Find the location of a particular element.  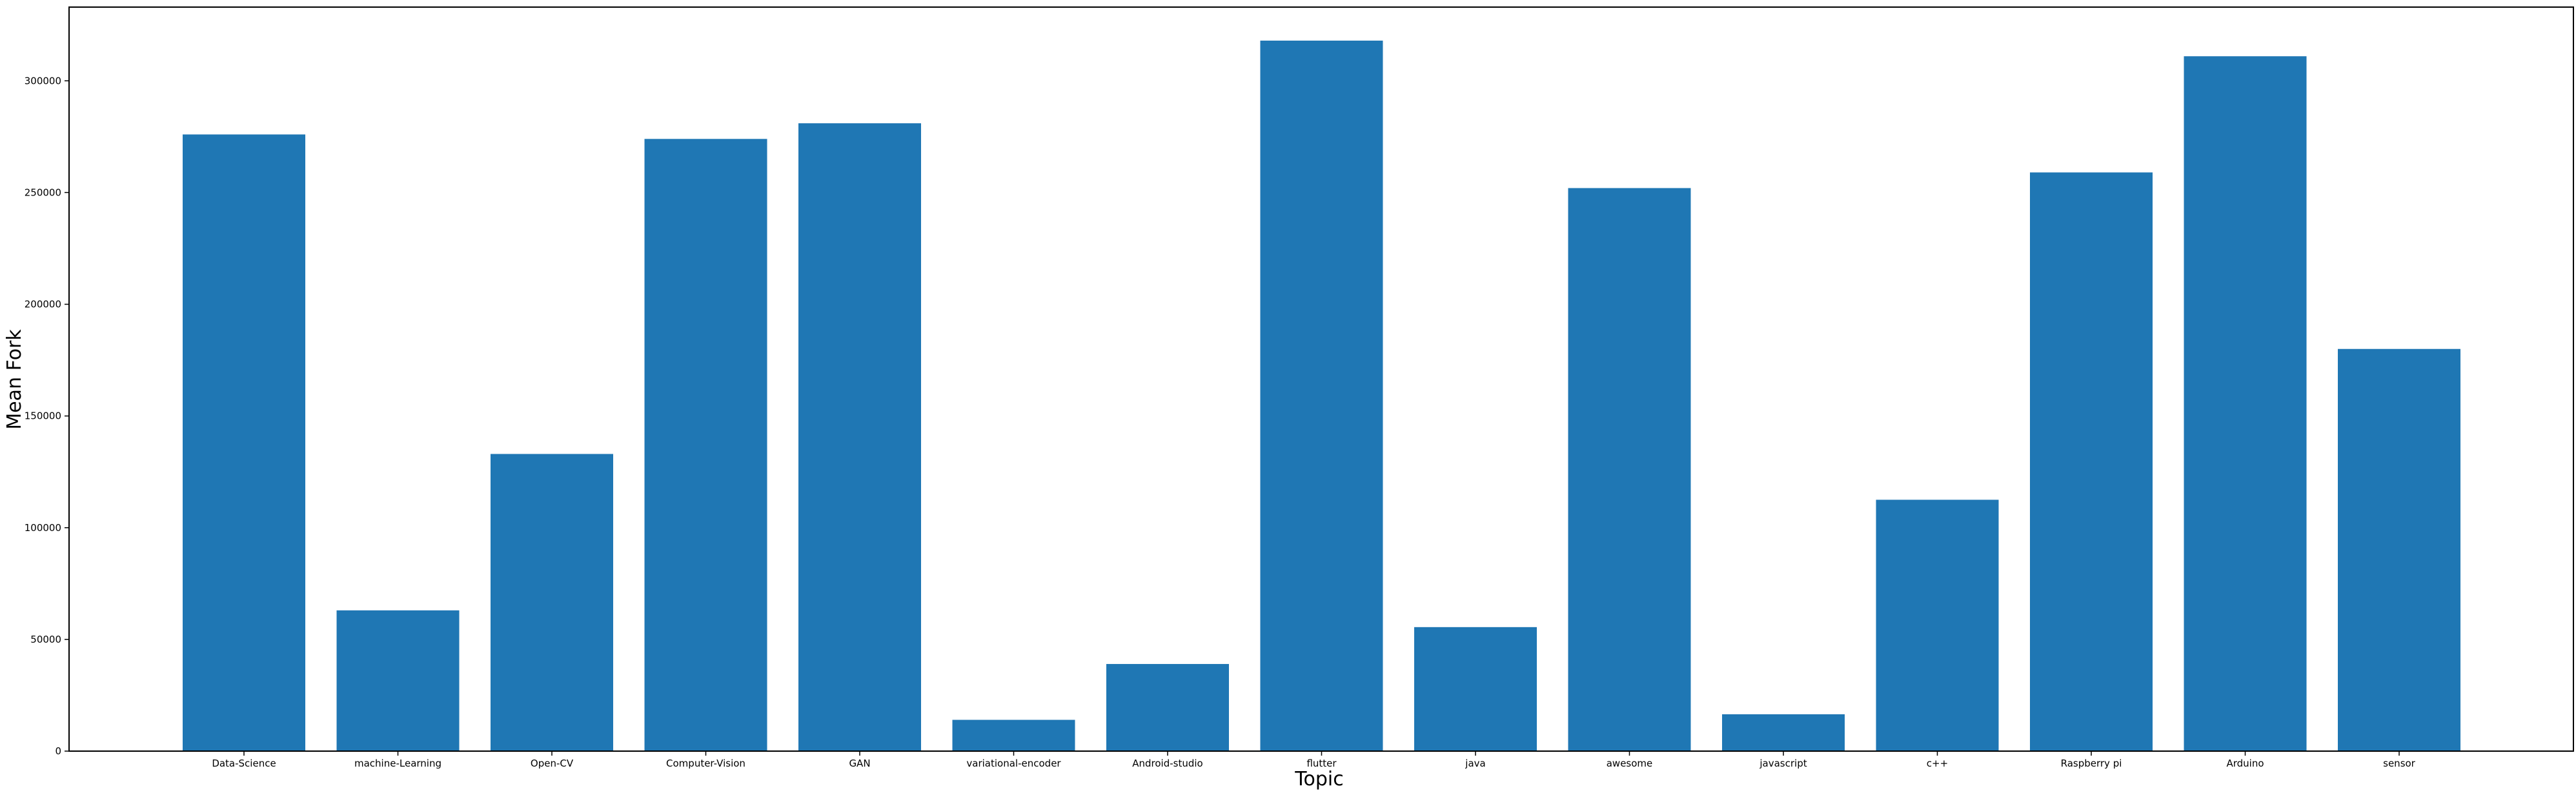

x-tick-label: Open-CV is located at coordinates (552, 763).